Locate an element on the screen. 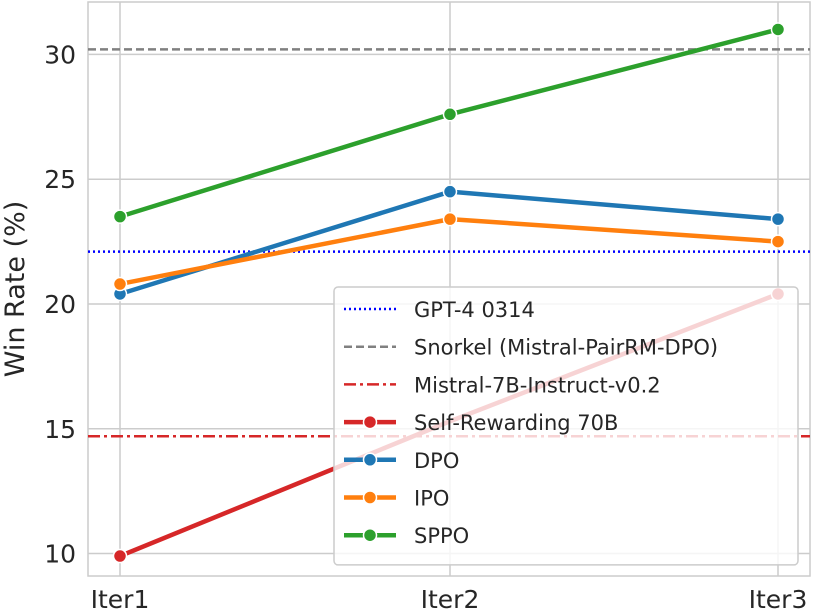 Image resolution: width=814 pixels, height=612 pixels. legend-label: Snorkel (Mistral-PairRM-DPO) is located at coordinates (566, 348).